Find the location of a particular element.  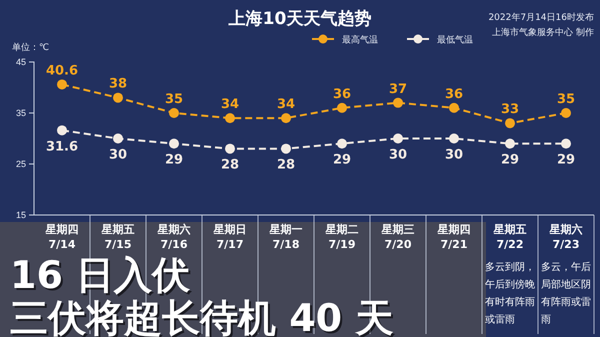

x-tick-label: 星期六 7/23 is located at coordinates (565, 237).